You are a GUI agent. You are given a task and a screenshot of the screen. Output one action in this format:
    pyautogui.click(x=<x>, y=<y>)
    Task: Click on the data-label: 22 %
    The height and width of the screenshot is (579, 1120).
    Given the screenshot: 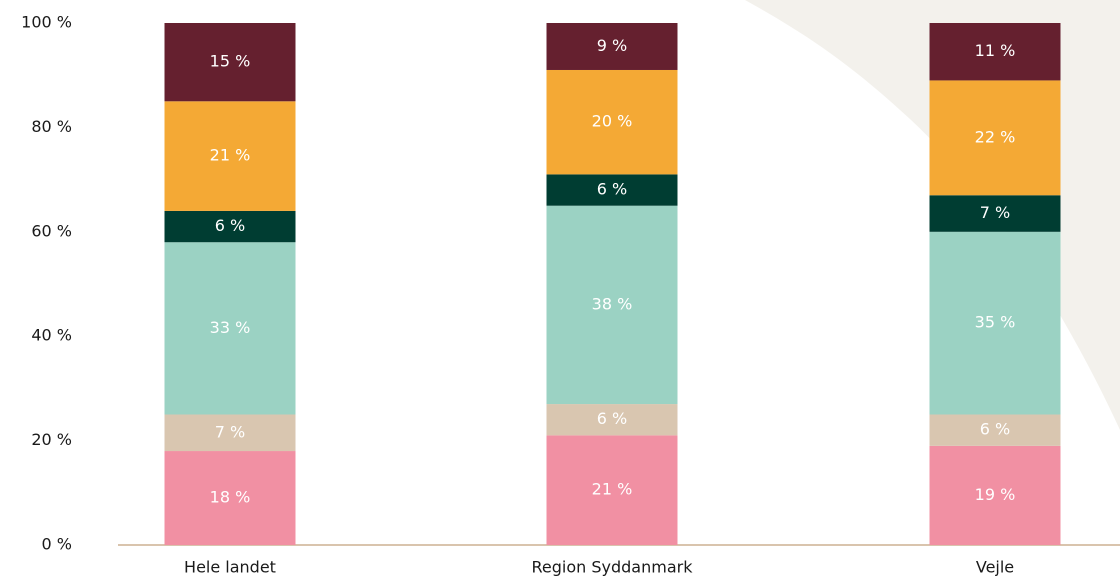 What is the action you would take?
    pyautogui.click(x=995, y=136)
    